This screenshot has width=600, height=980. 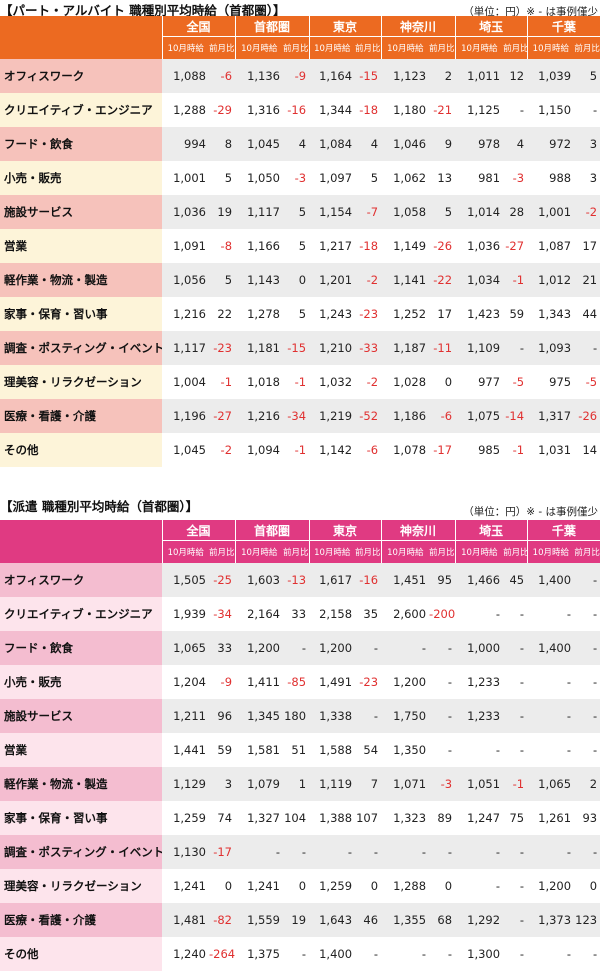 What do you see at coordinates (332, 818) in the screenshot?
I see `wage-cell: 1,388` at bounding box center [332, 818].